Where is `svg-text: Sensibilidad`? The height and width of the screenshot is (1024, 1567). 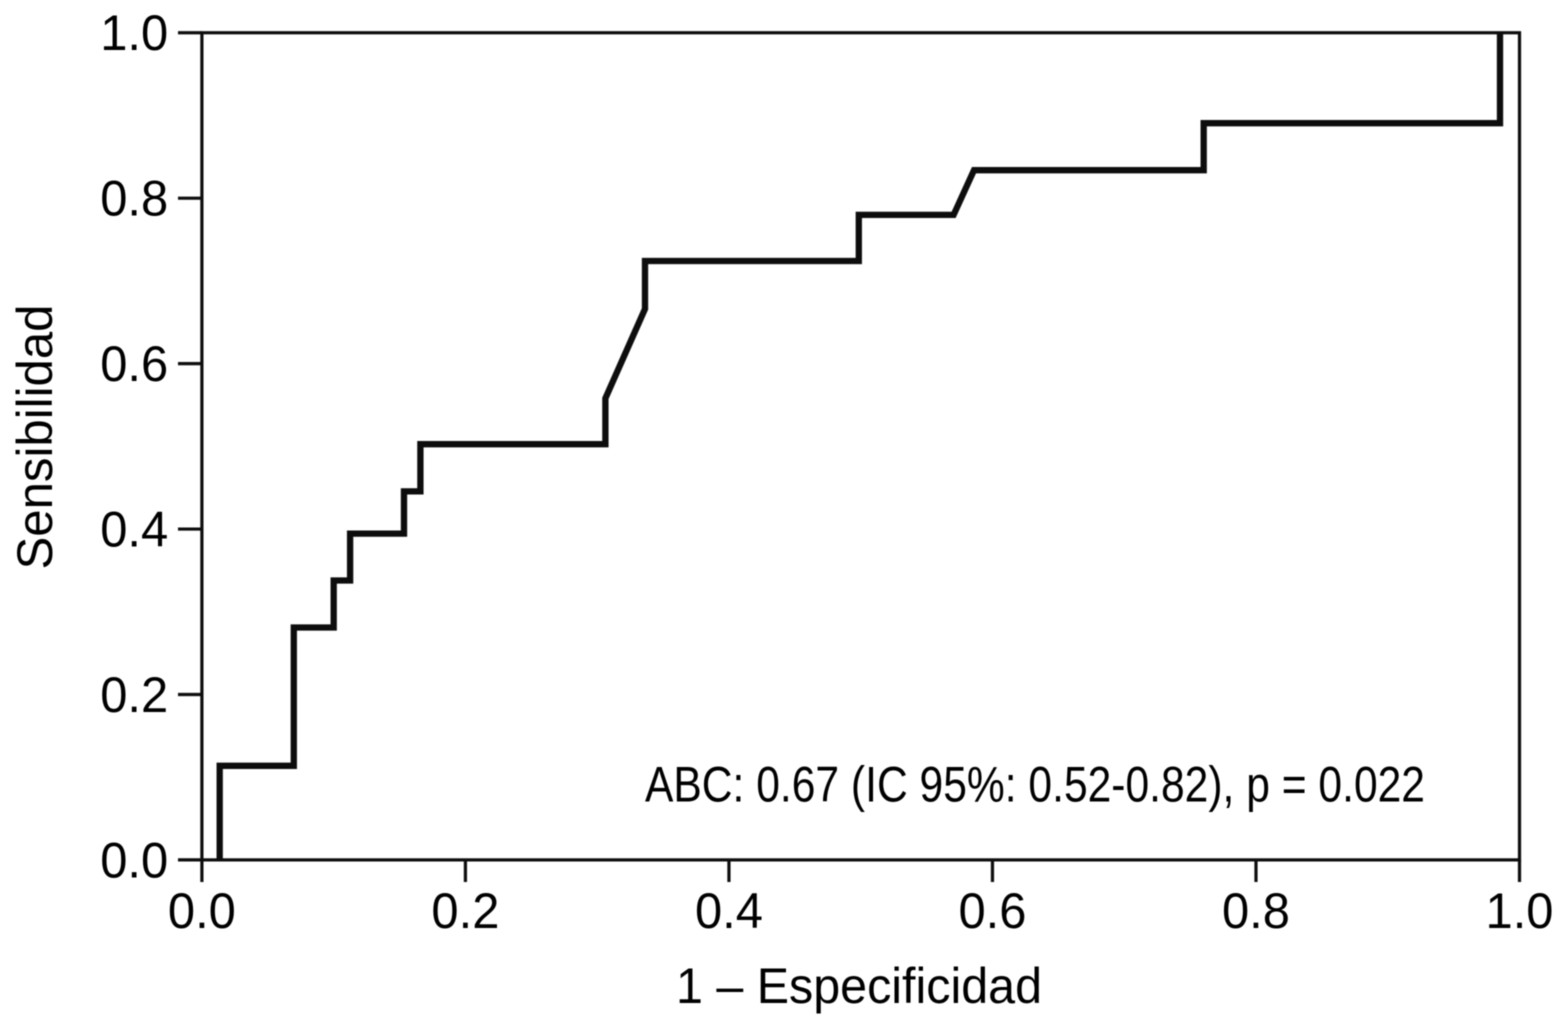
svg-text: Sensibilidad is located at coordinates (35, 437).